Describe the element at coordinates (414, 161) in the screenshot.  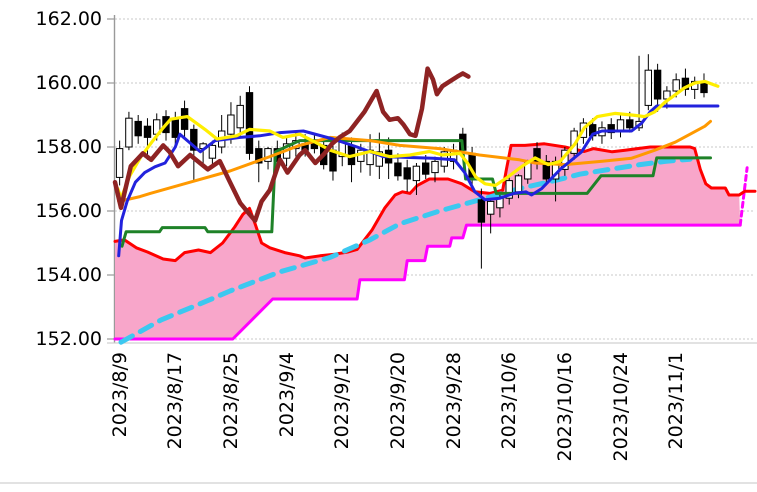
I see `series-orange_slow_ma` at that location.